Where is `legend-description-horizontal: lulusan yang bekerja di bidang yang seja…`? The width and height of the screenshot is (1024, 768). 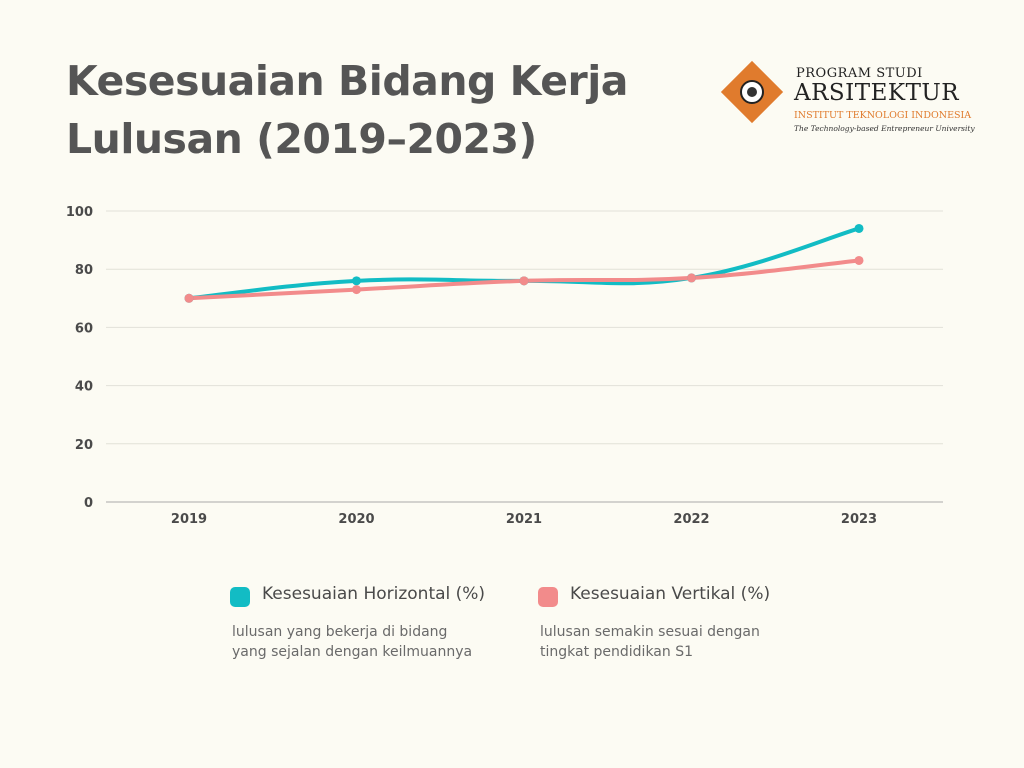
legend-description-horizontal: lulusan yang bekerja di bidang yang seja… is located at coordinates (362, 642).